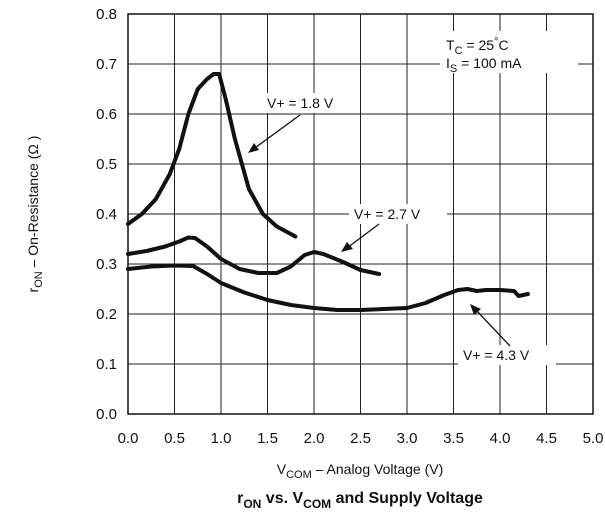 The width and height of the screenshot is (605, 516). Describe the element at coordinates (253, 148) in the screenshot. I see `annotation-arrowhead-v18` at that location.